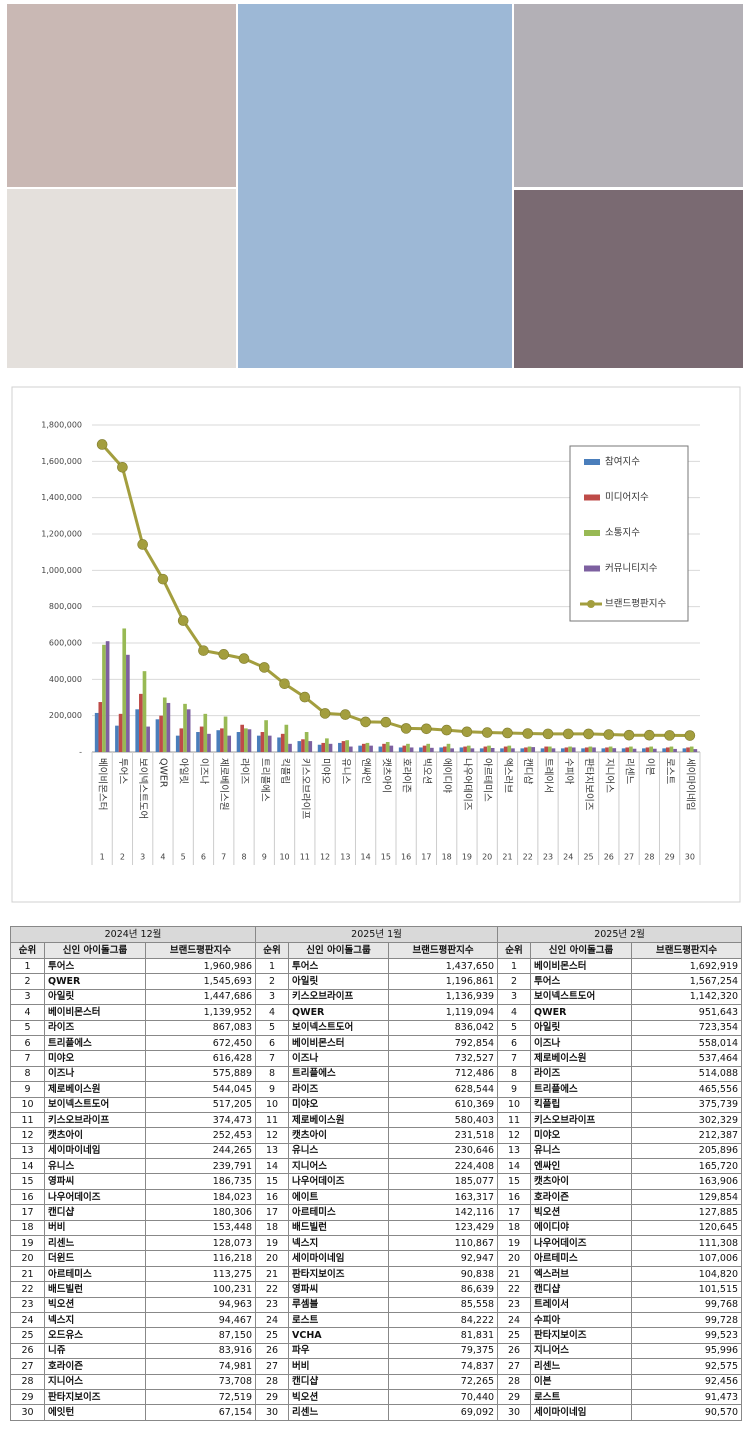 This screenshot has width=750, height=1431. Describe the element at coordinates (687, 1197) in the screenshot. I see `table-cell: 129,854` at that location.